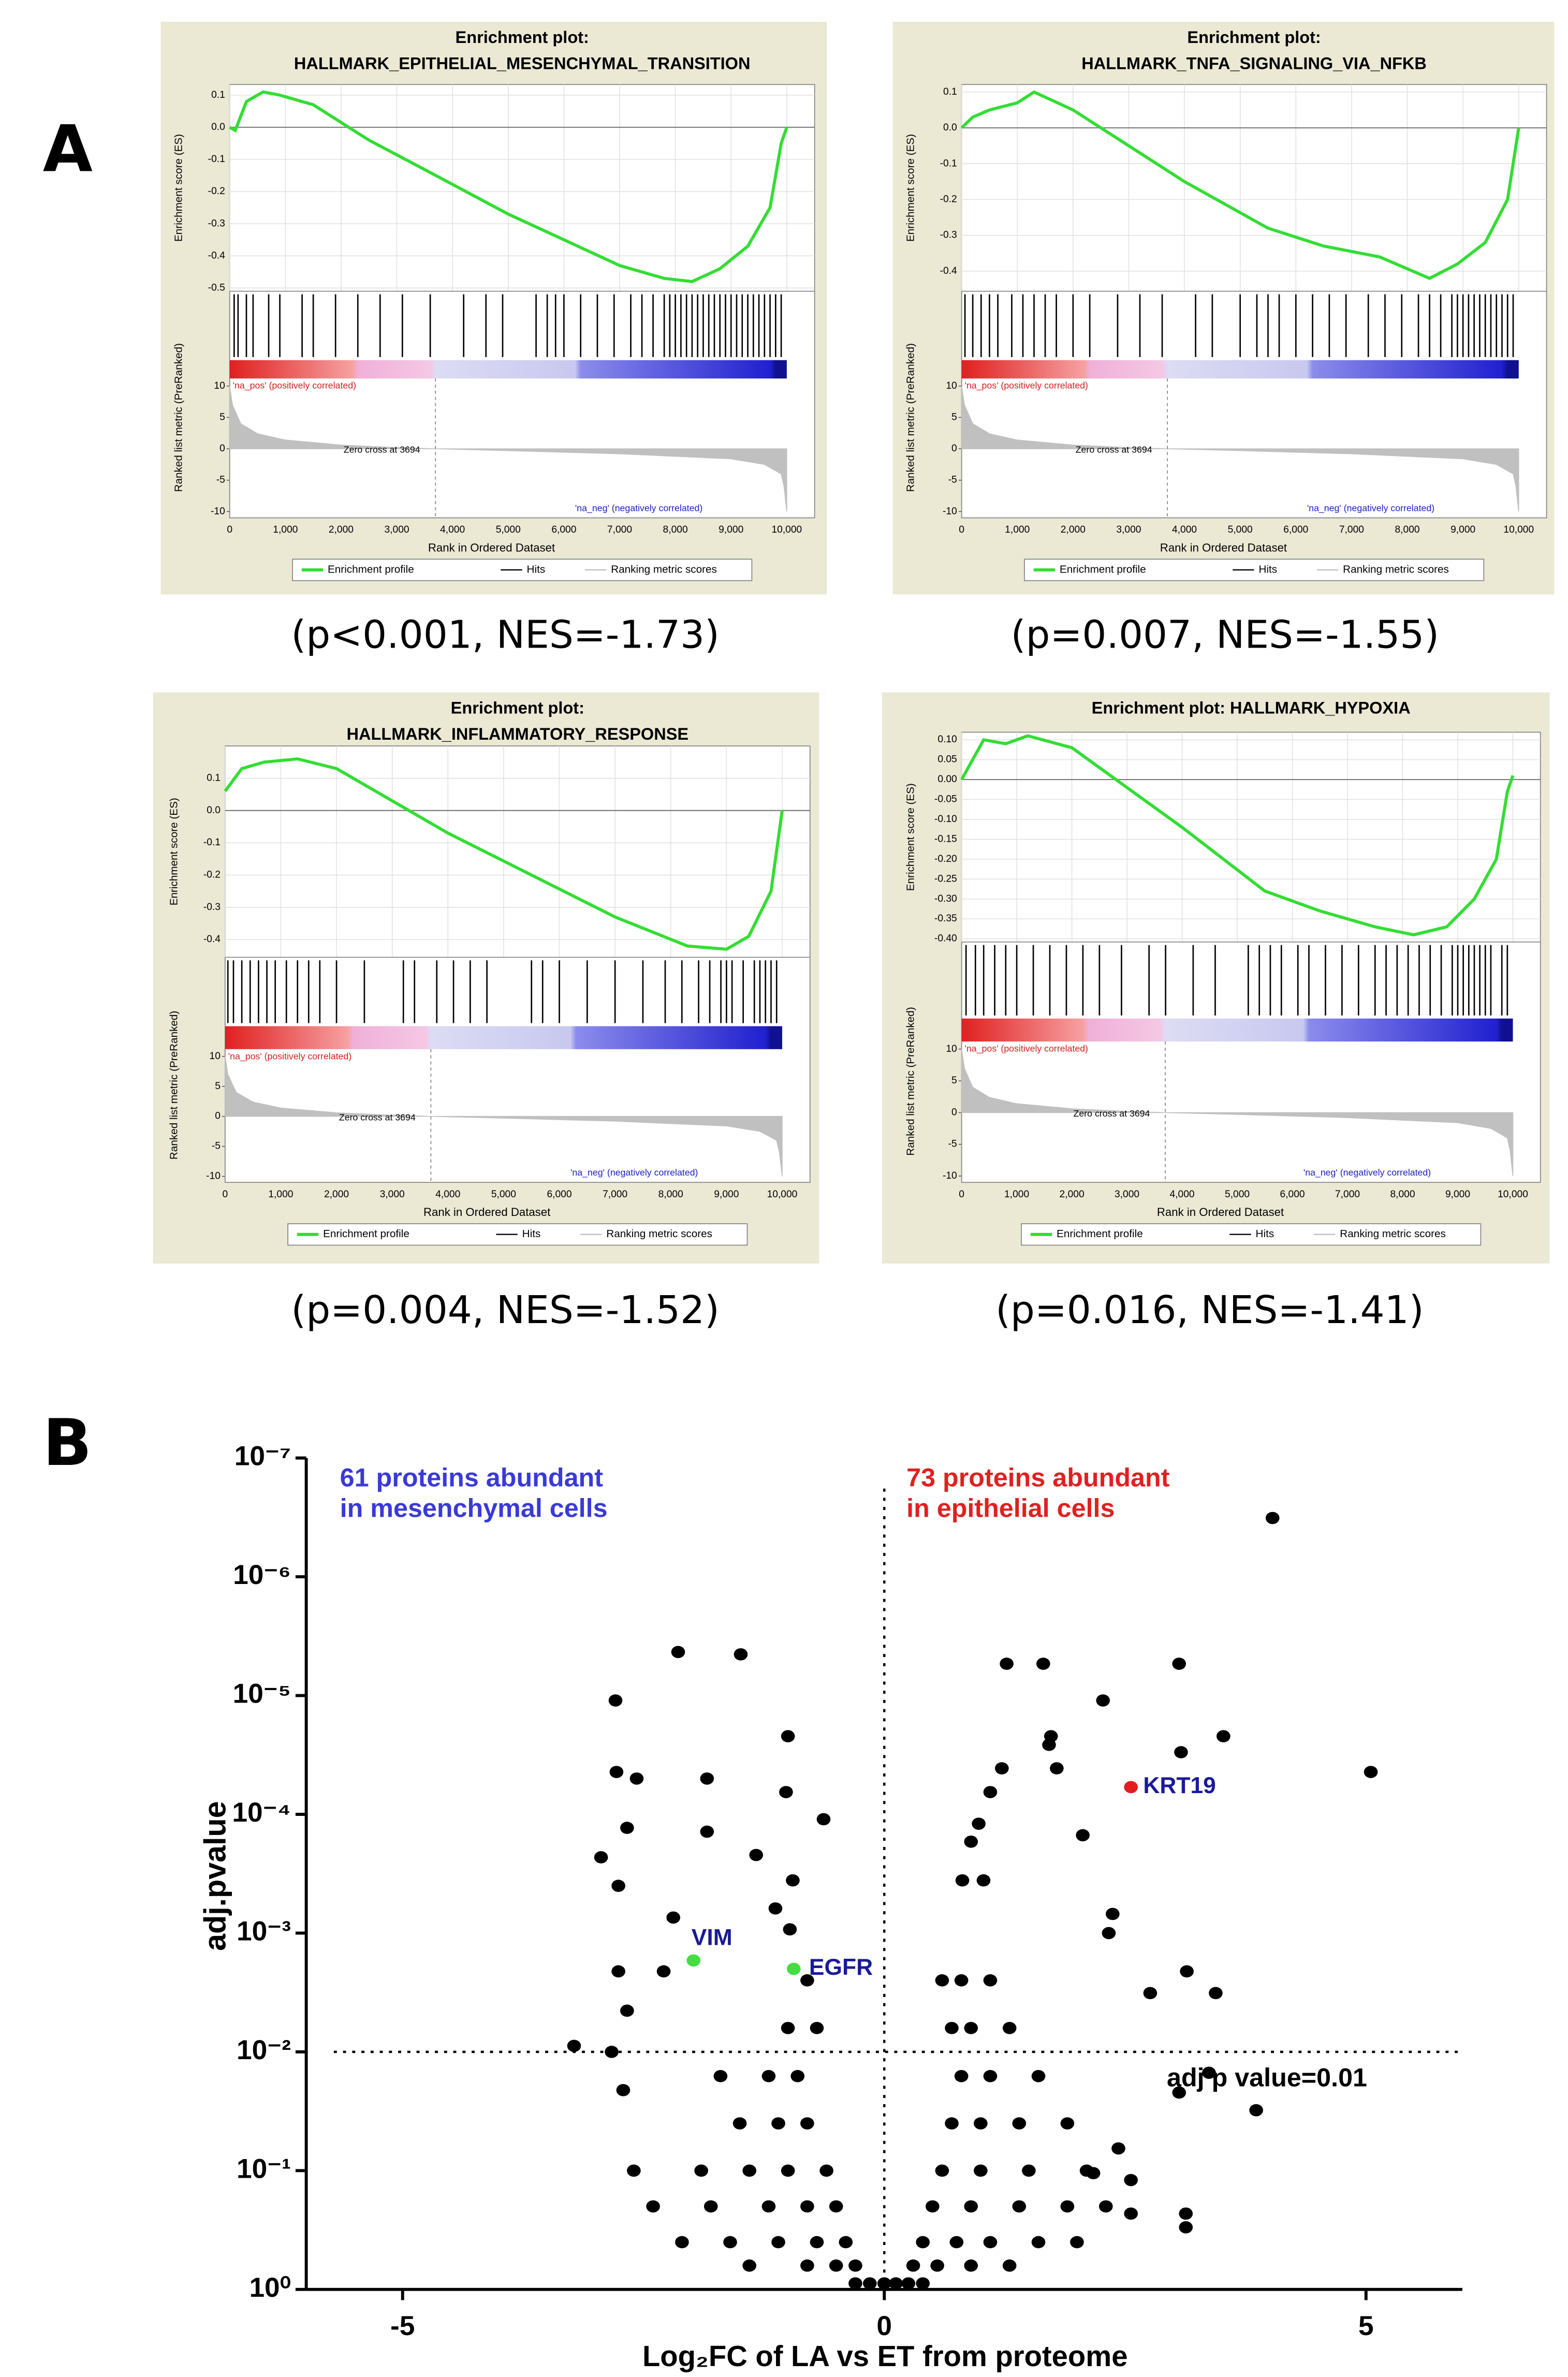 The width and height of the screenshot is (1568, 2377). Describe the element at coordinates (264, 1931) in the screenshot. I see `y-tick-label: 10⁻³` at that location.